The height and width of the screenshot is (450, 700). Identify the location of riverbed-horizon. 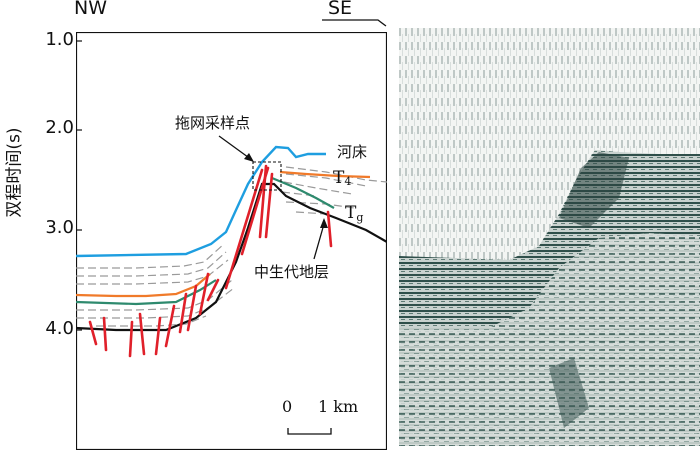
(201, 201).